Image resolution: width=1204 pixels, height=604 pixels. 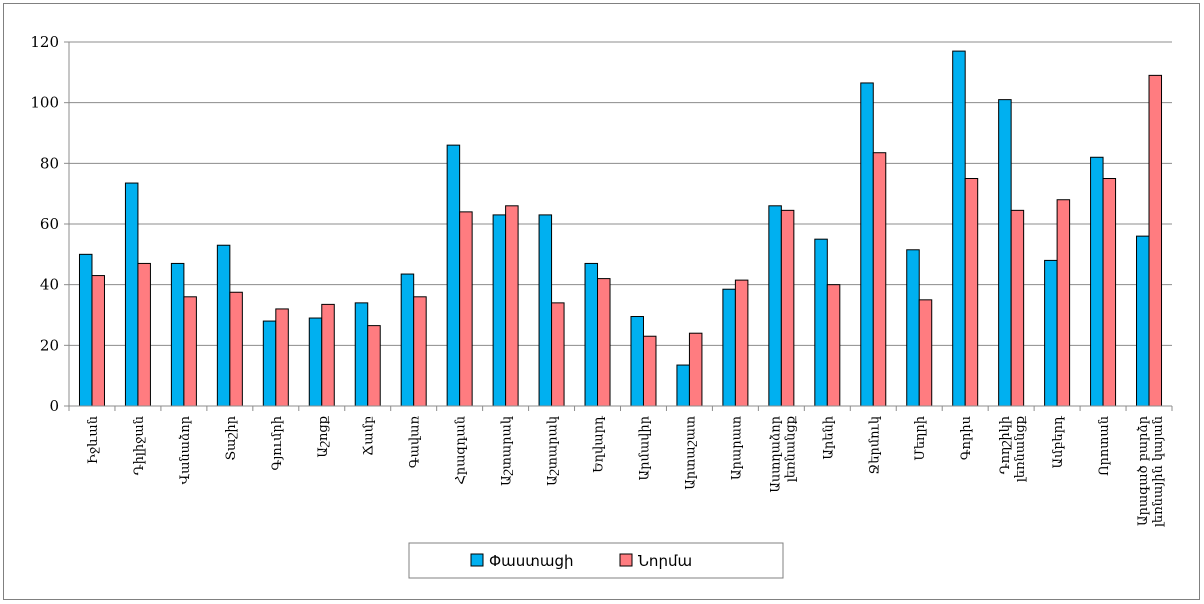 I want to click on legend-box, so click(x=596, y=560).